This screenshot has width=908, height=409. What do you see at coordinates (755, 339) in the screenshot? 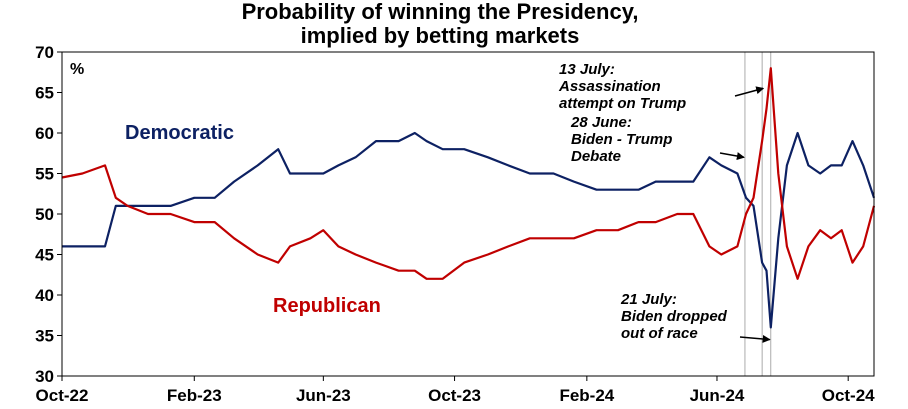
I see `annotation-biden-dropped-arrow` at bounding box center [755, 339].